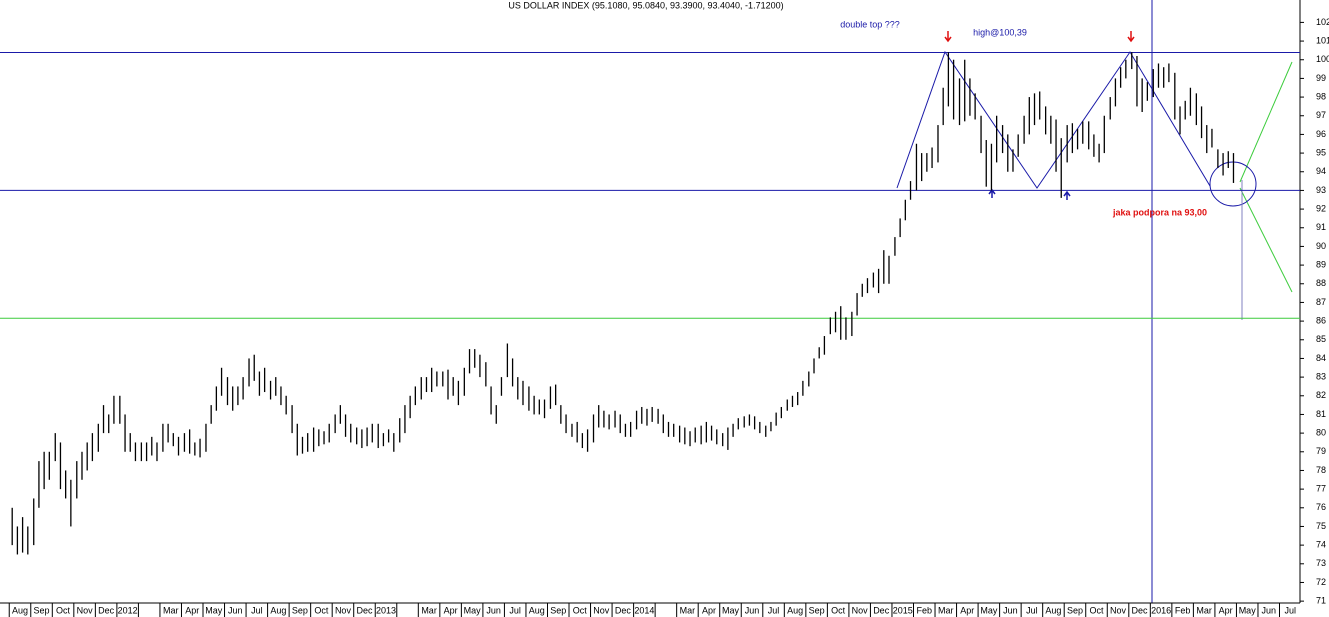  Describe the element at coordinates (1321, 507) in the screenshot. I see `y-tick-label: 76` at that location.